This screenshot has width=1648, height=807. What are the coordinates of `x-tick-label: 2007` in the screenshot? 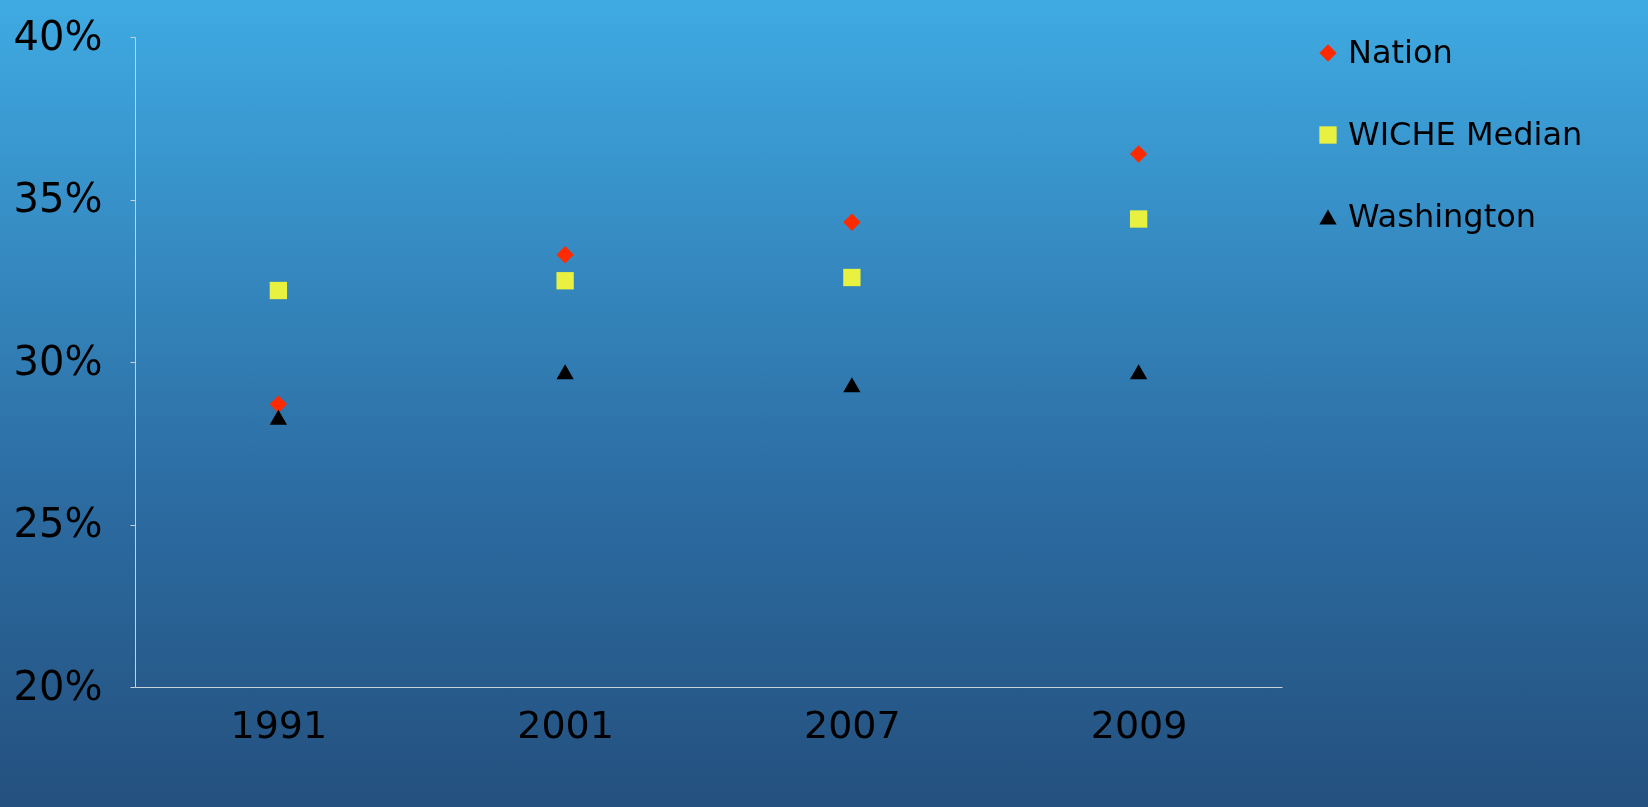 It's located at (852, 724).